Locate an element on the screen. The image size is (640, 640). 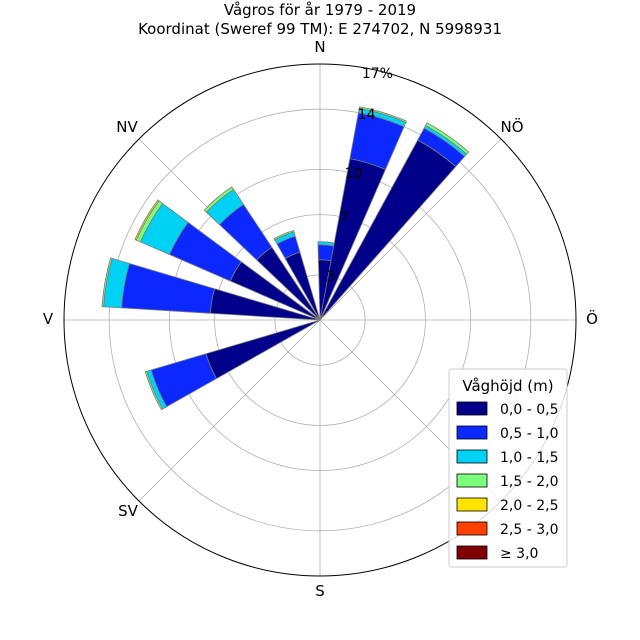
legend-title: Våghöjd (m) is located at coordinates (507, 386).